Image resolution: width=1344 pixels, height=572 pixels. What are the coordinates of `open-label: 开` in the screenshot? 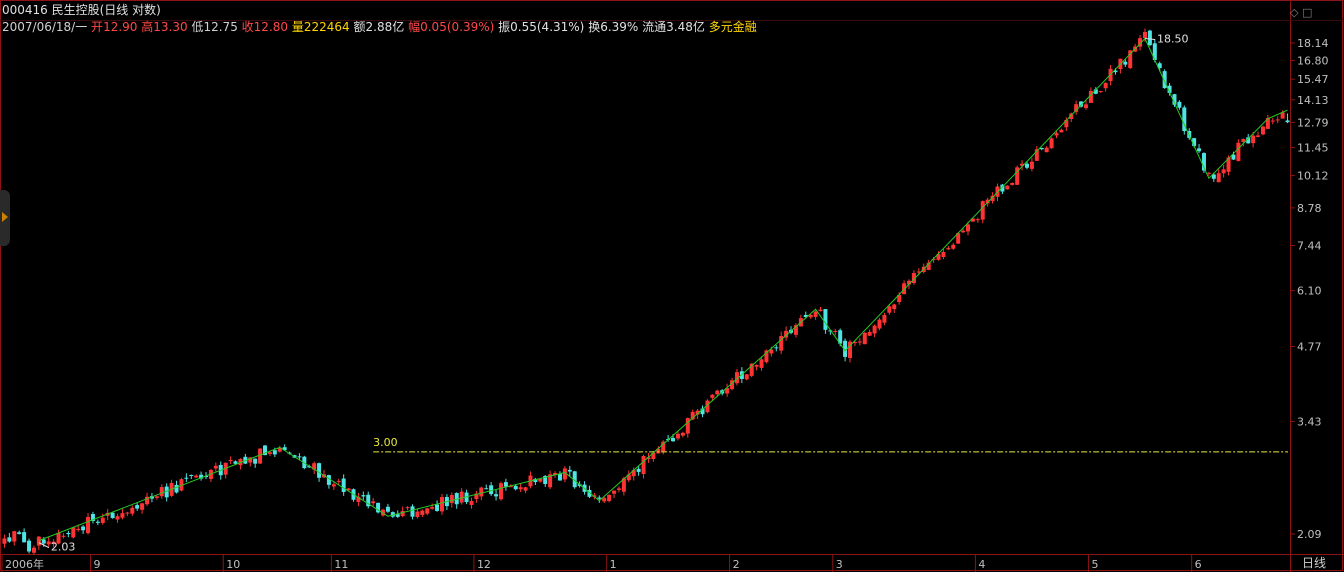 It's located at (97, 27).